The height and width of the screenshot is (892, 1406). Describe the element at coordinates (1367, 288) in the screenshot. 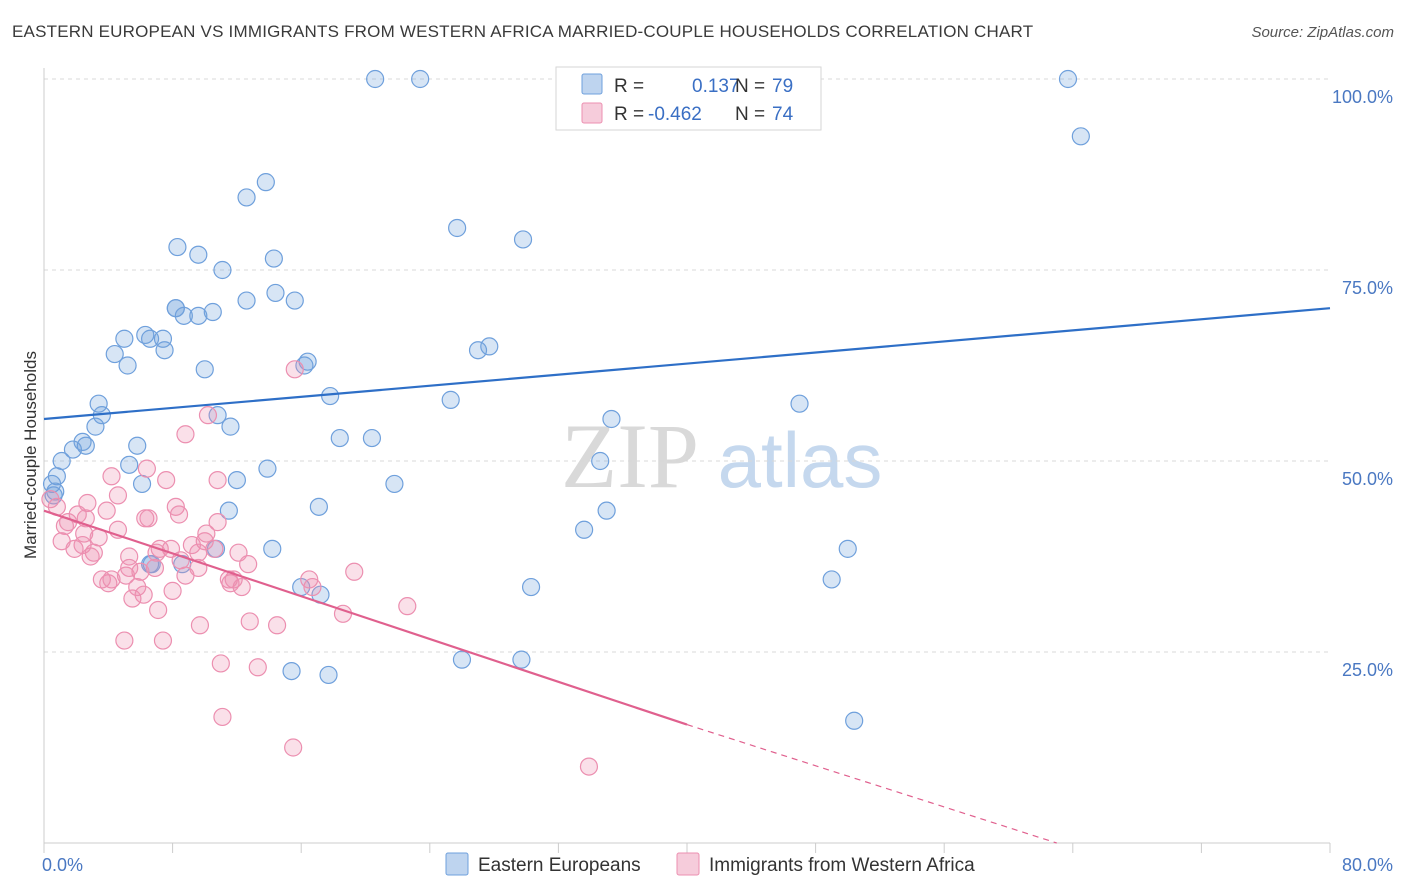

I see `y-tick-label-2: 75.0%` at that location.